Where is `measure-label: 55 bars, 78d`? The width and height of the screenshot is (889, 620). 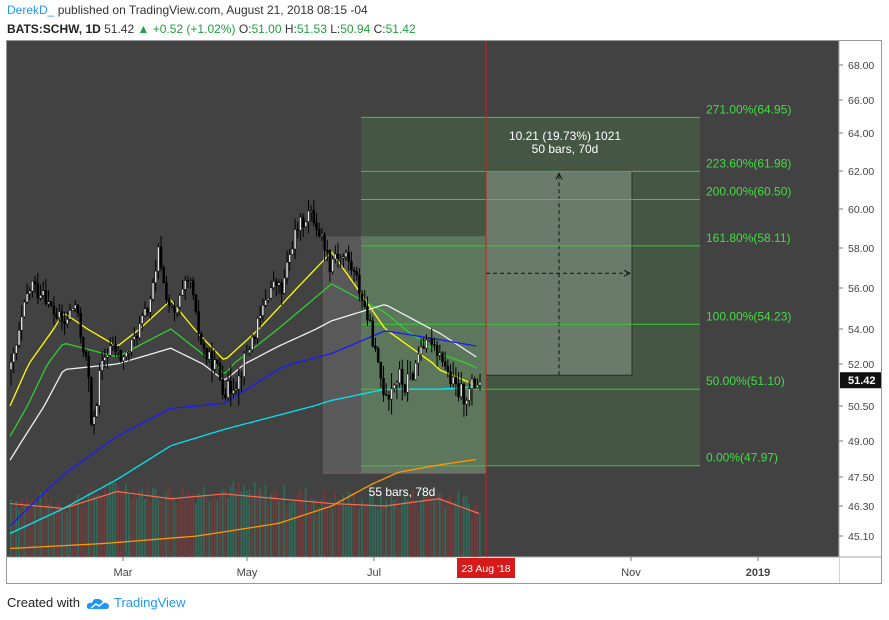 measure-label: 55 bars, 78d is located at coordinates (402, 492).